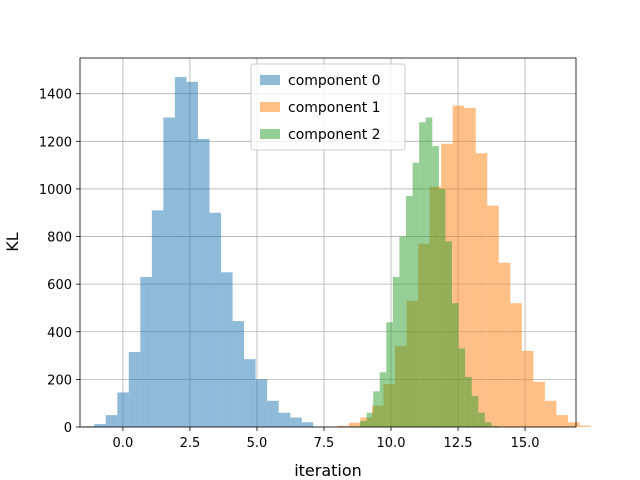 This screenshot has height=480, width=640. What do you see at coordinates (238, 374) in the screenshot?
I see `bar-s0-b13` at bounding box center [238, 374].